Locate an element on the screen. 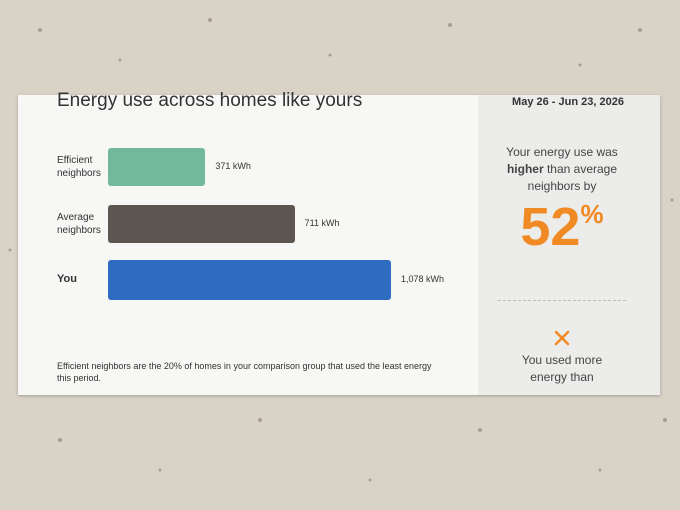  category-label: Average neighbors is located at coordinates (79, 224).